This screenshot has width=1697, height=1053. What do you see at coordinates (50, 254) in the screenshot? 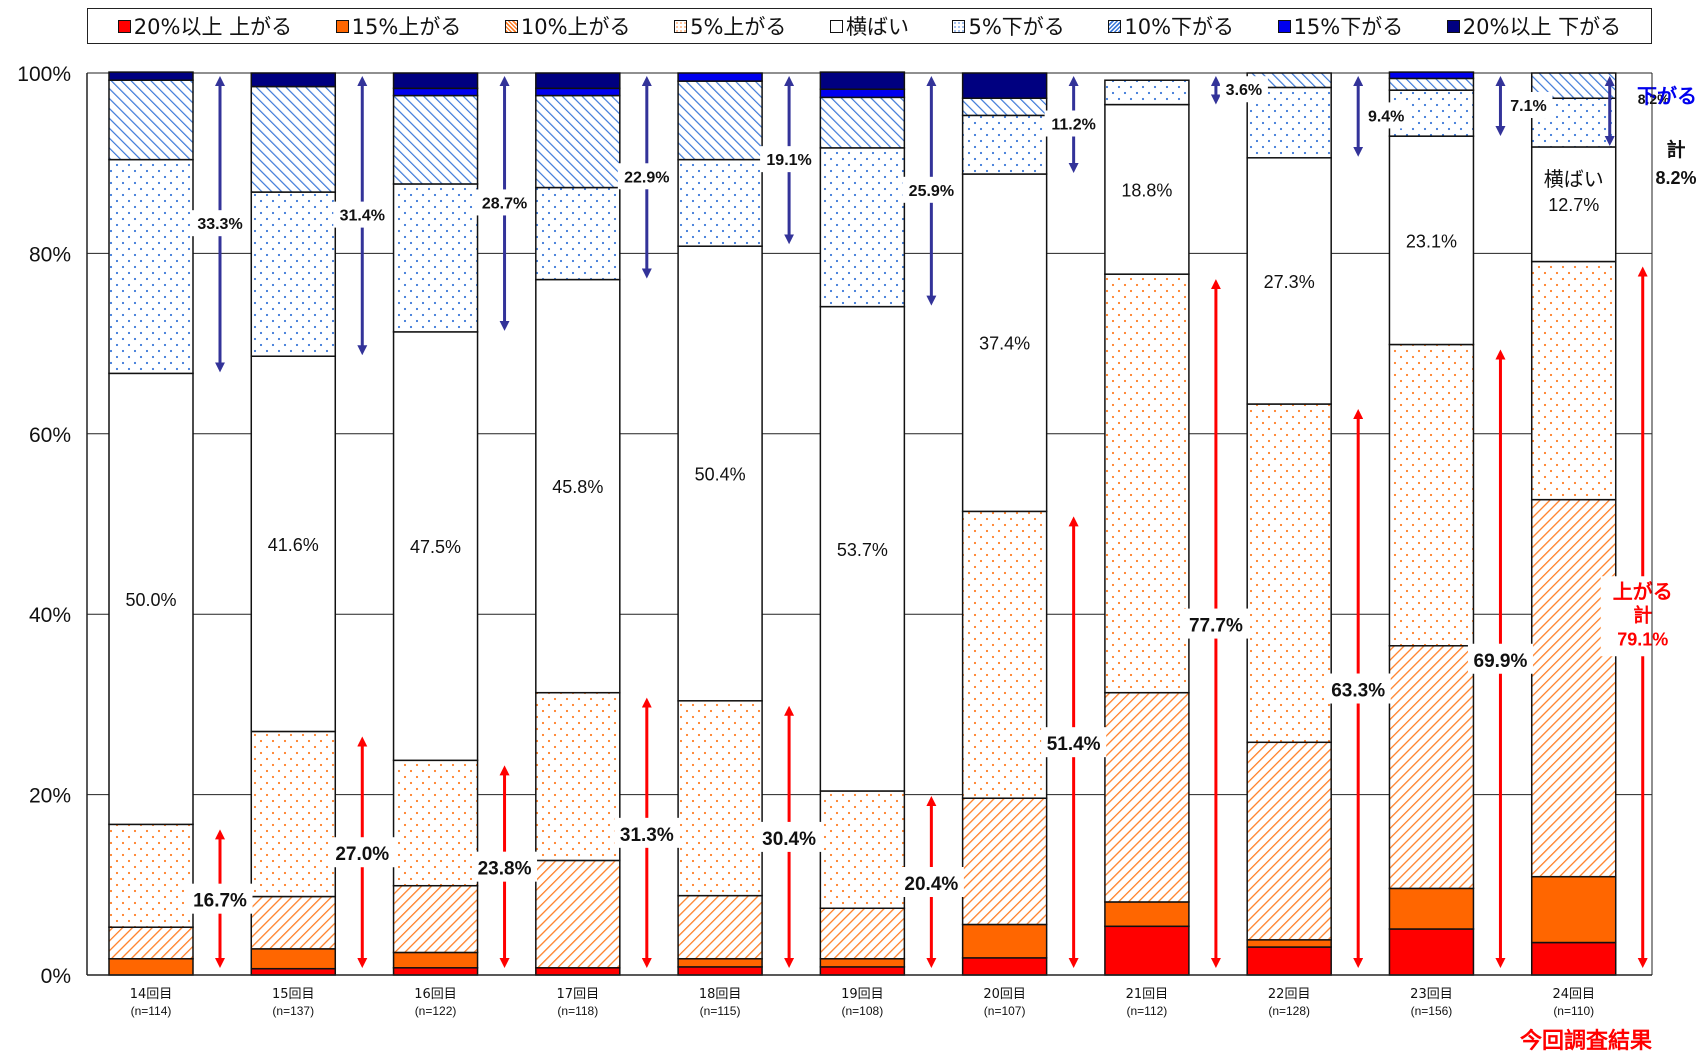
I see `y-tick-label: 80%` at bounding box center [50, 254].